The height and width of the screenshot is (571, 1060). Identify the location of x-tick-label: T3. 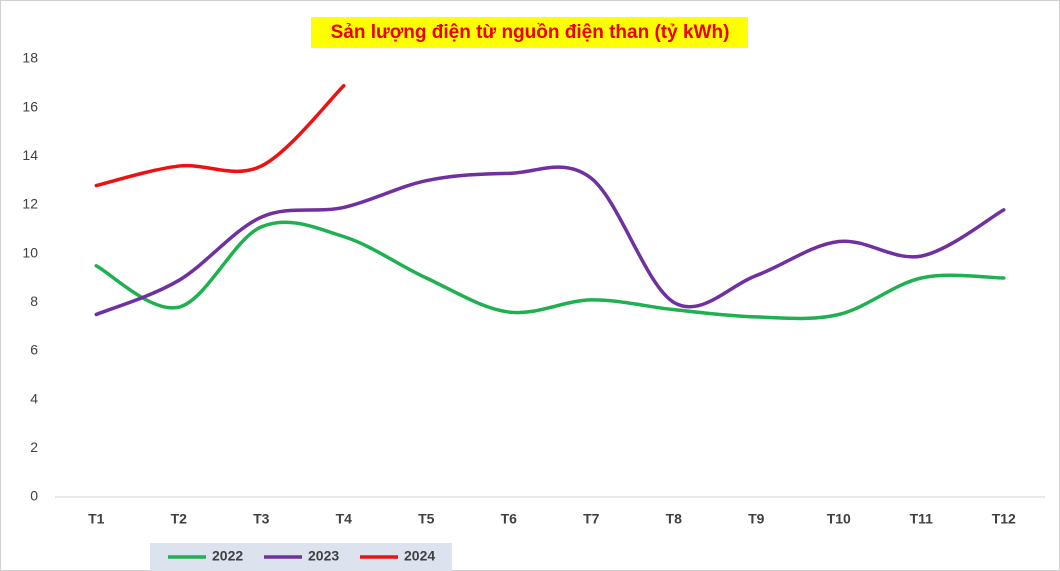
(261, 519).